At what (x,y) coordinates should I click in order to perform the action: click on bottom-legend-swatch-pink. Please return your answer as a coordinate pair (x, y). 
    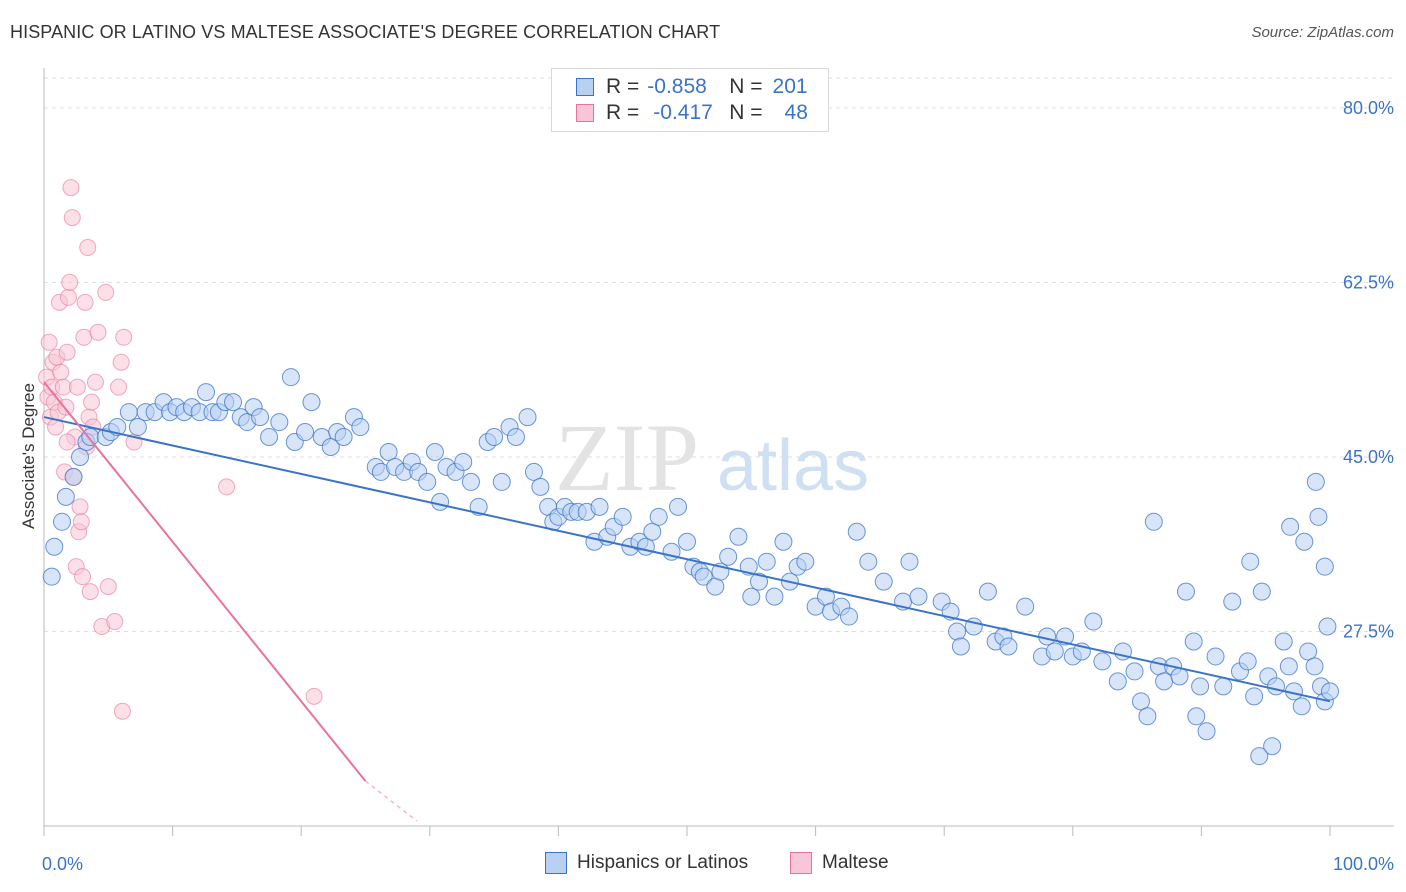
    Looking at the image, I should click on (801, 863).